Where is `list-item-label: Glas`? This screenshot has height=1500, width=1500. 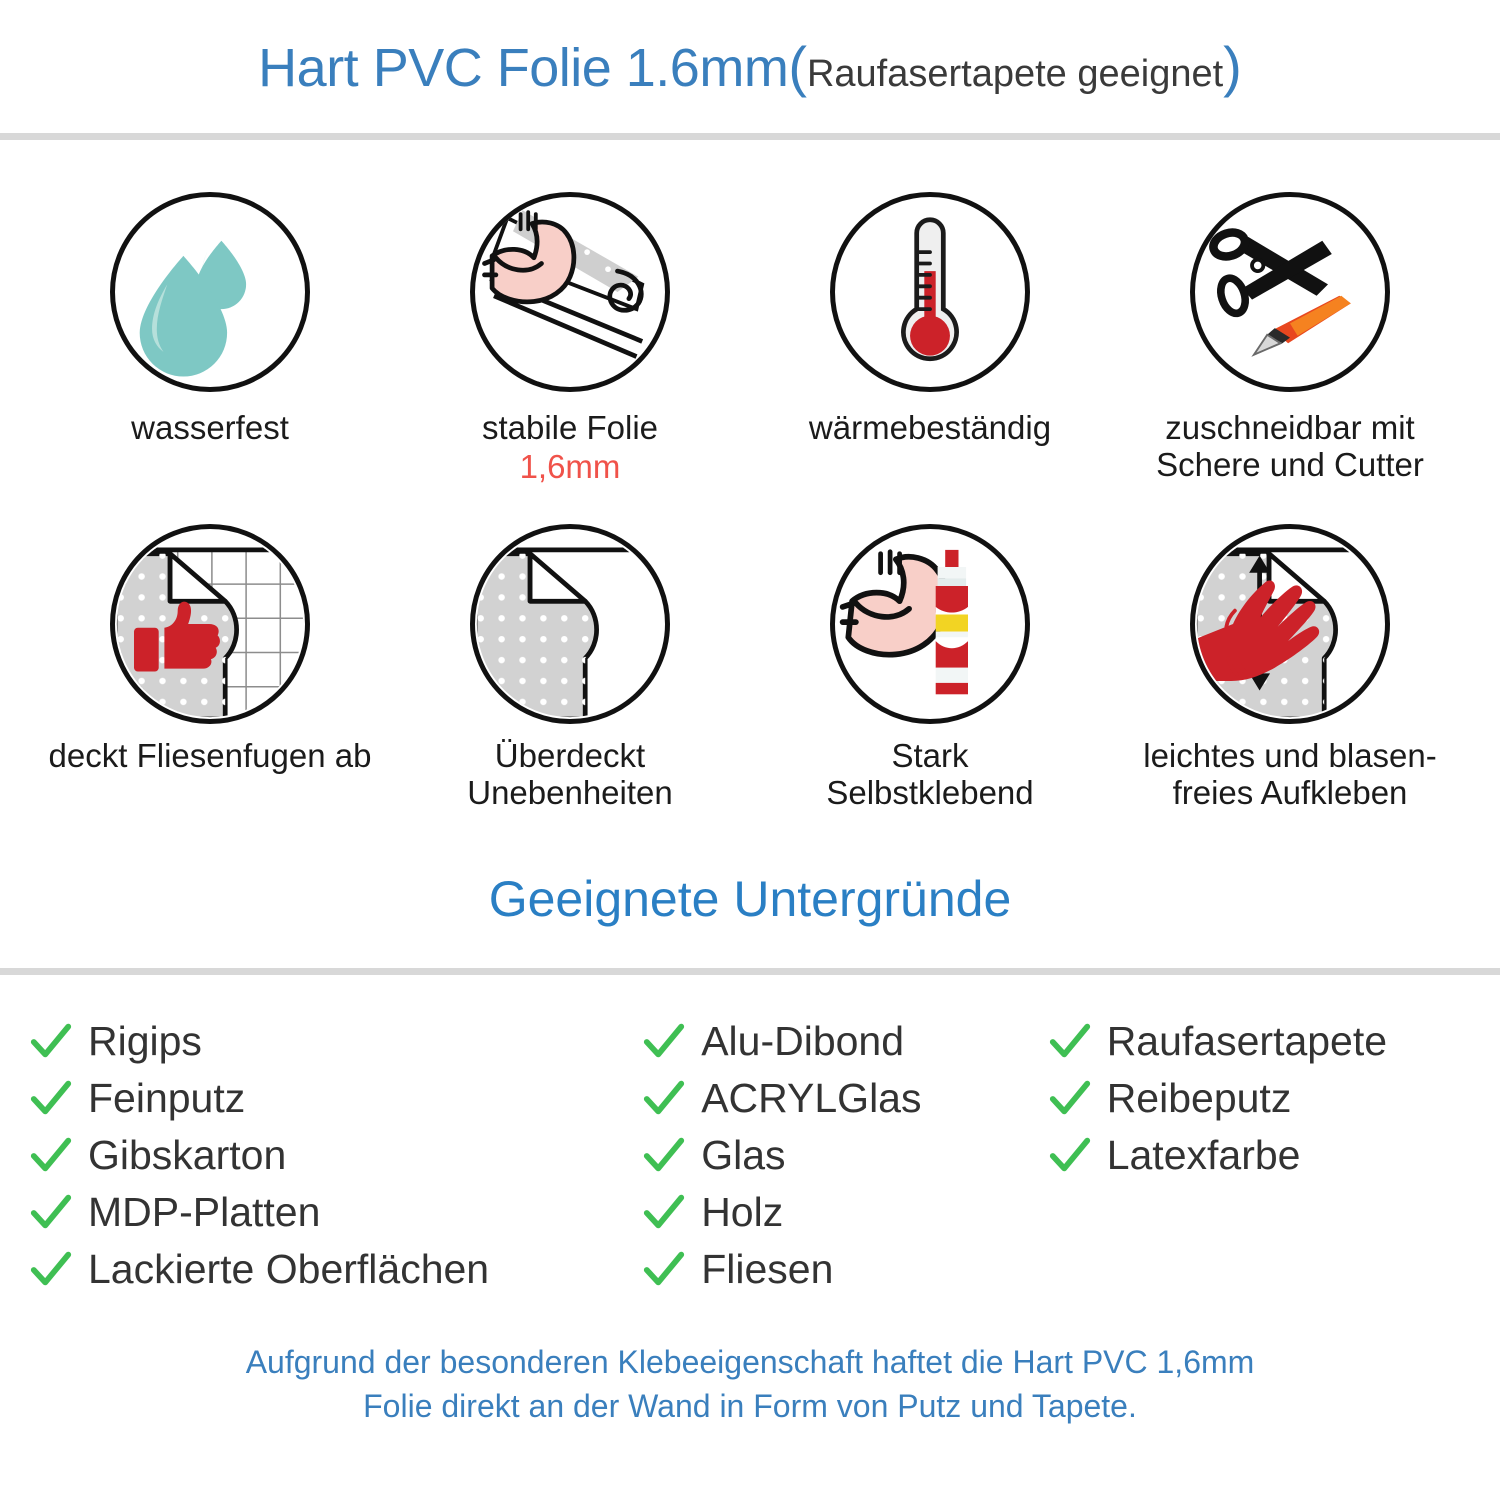
list-item-label: Glas is located at coordinates (743, 1154).